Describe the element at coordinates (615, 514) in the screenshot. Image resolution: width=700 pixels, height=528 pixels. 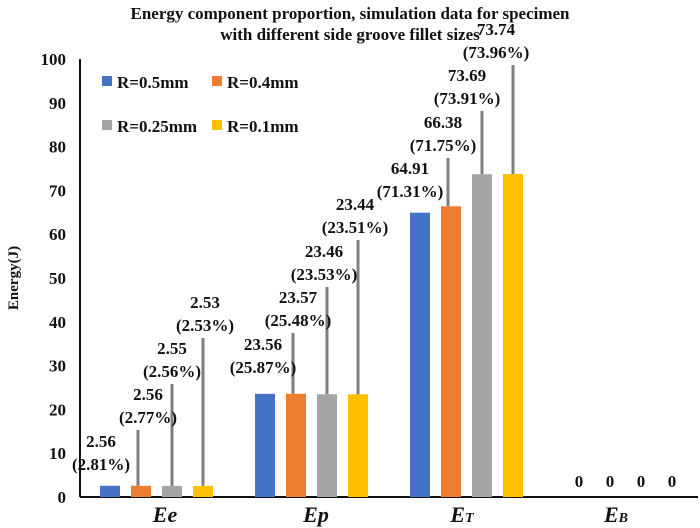
I see `x-category-label: EB` at that location.